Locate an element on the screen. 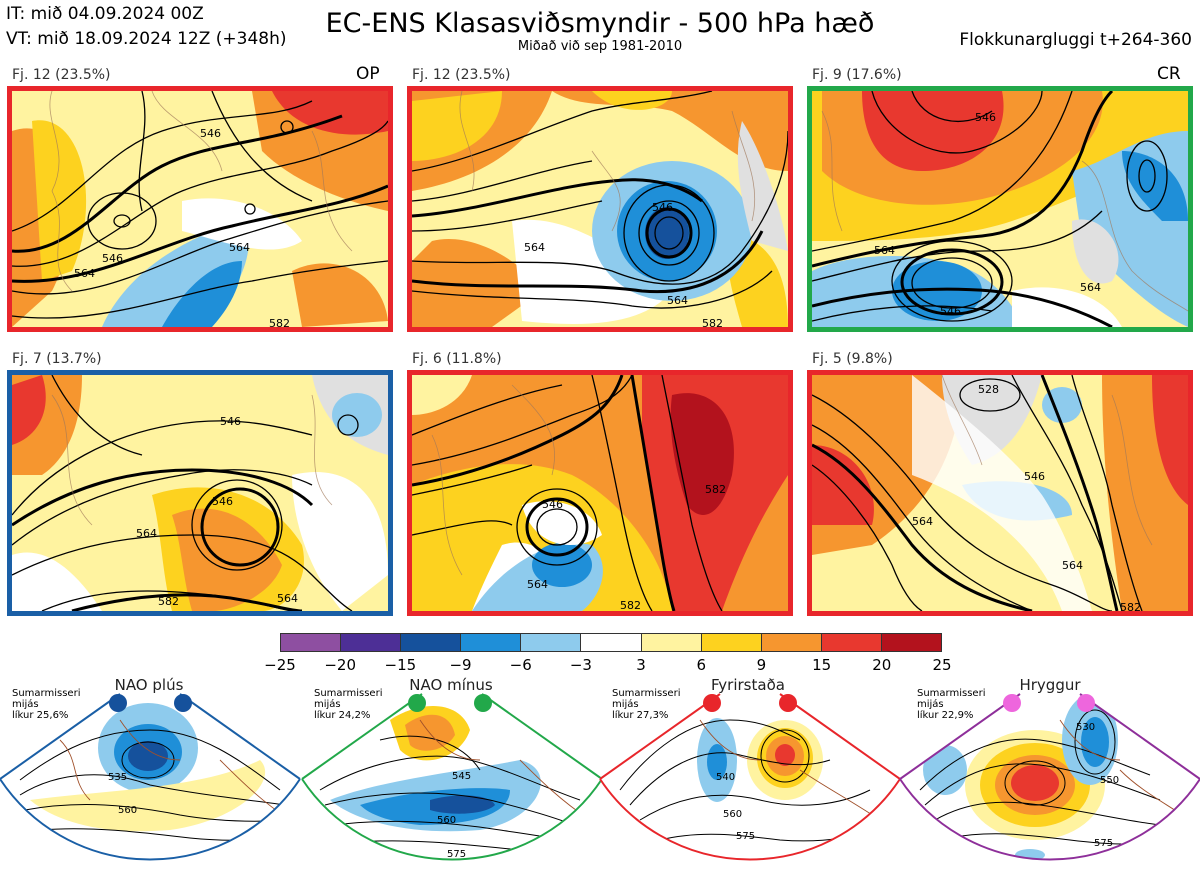  panel-2-label: Fj. 12 (23.5%) is located at coordinates (461, 75).